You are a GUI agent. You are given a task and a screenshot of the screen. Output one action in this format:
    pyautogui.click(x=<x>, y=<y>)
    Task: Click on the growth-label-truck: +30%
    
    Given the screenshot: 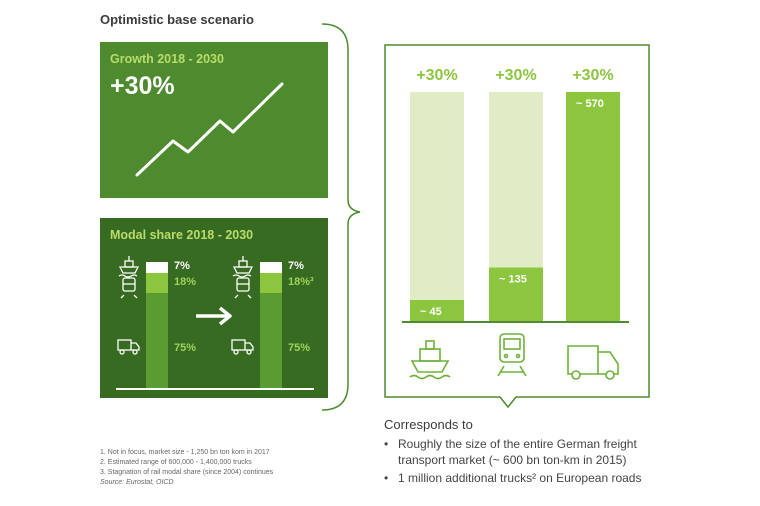 What is the action you would take?
    pyautogui.click(x=592, y=75)
    